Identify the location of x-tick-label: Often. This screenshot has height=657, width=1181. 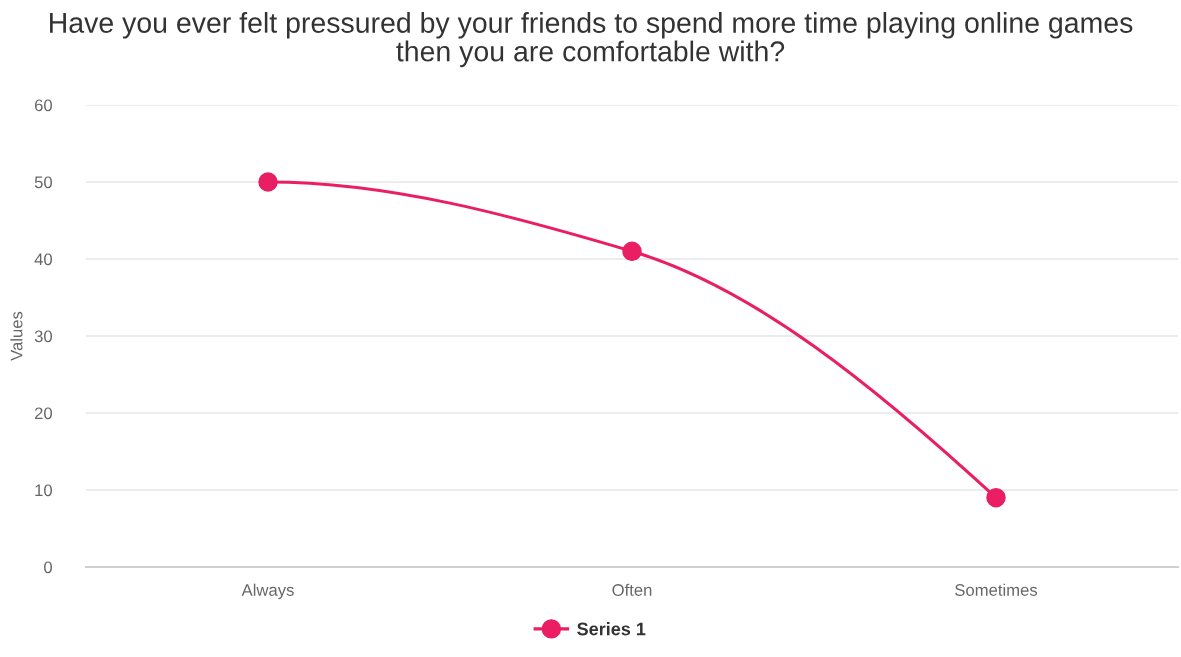
(632, 589).